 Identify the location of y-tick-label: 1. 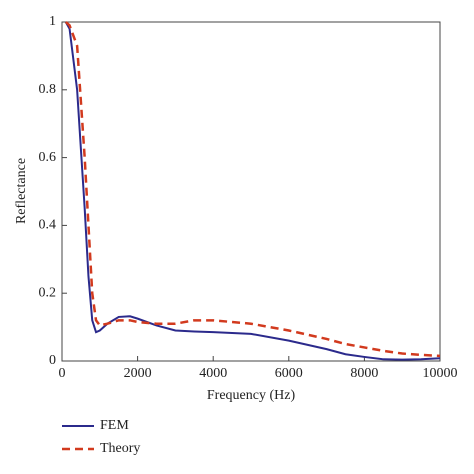
(52, 21).